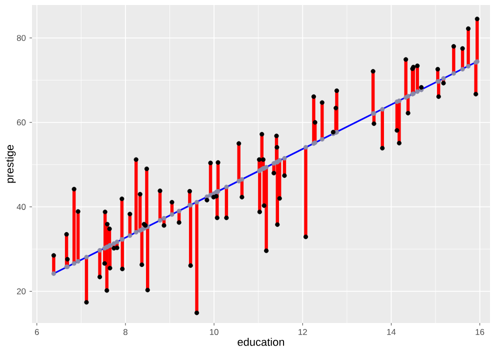 Image resolution: width=504 pixels, height=360 pixels. What do you see at coordinates (261, 342) in the screenshot?
I see `x-axis-title: education` at bounding box center [261, 342].